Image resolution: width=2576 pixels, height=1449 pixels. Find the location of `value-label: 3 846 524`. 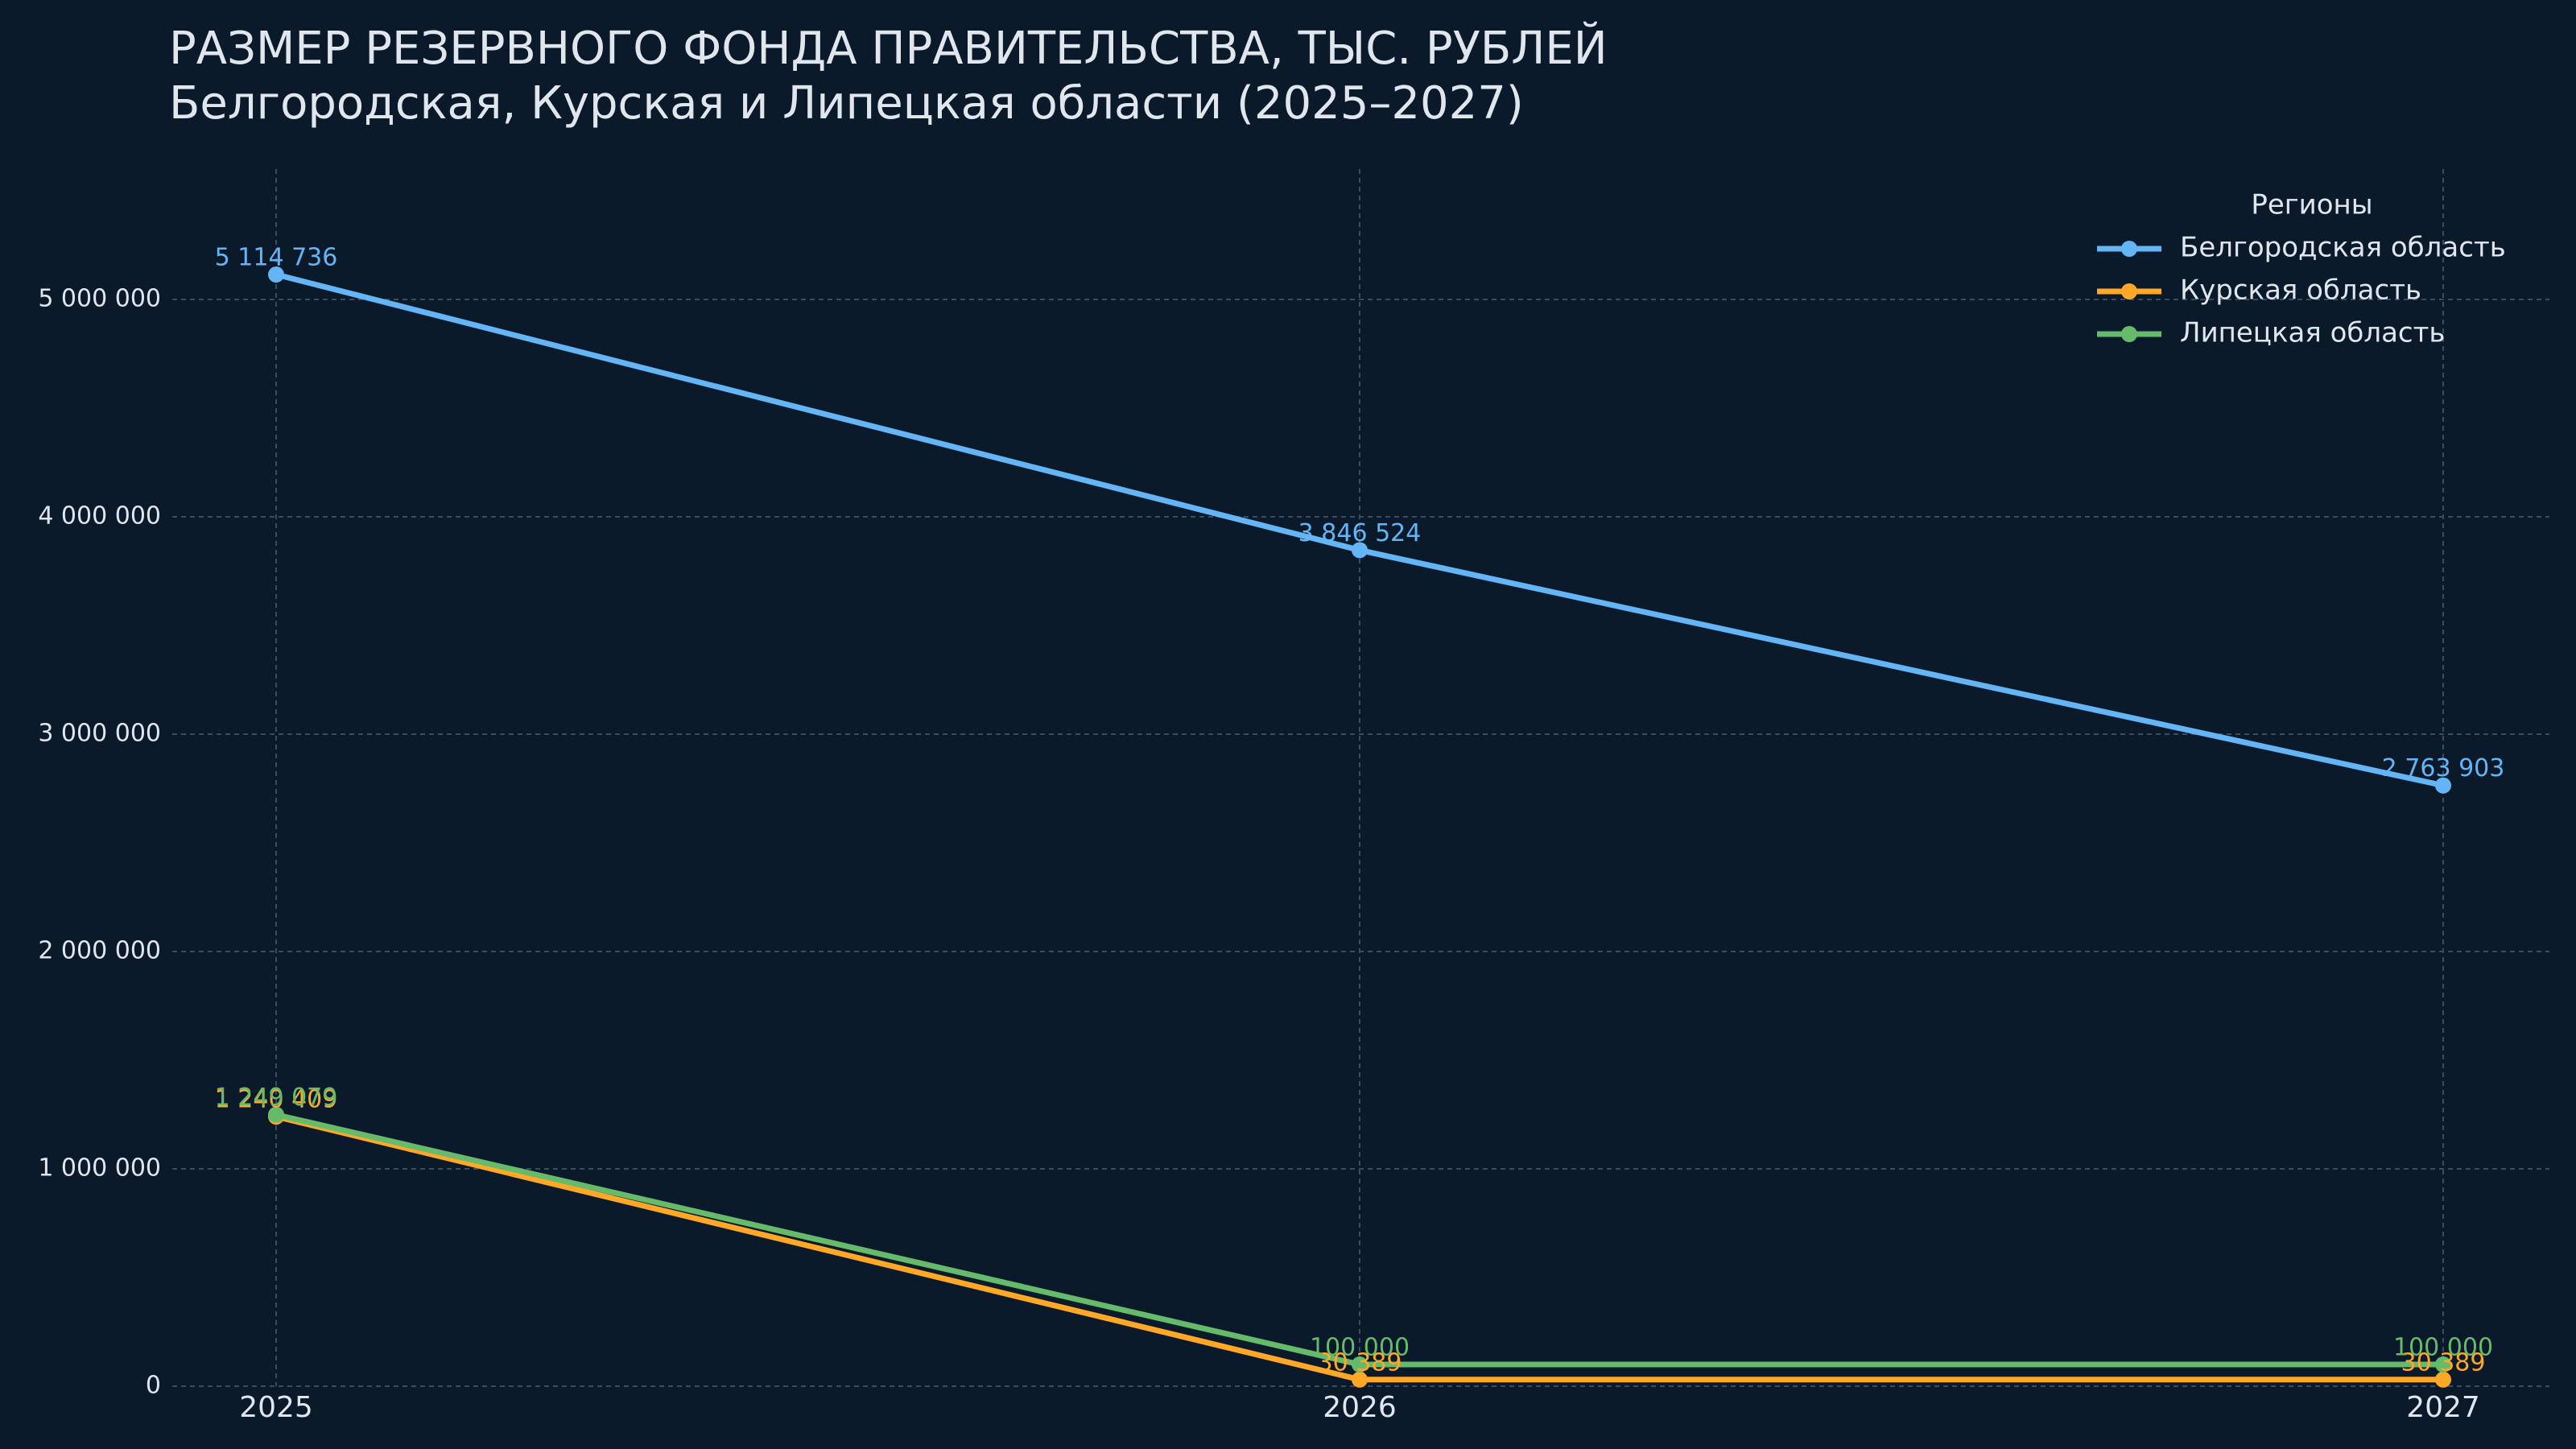

value-label: 3 846 524 is located at coordinates (1360, 533).